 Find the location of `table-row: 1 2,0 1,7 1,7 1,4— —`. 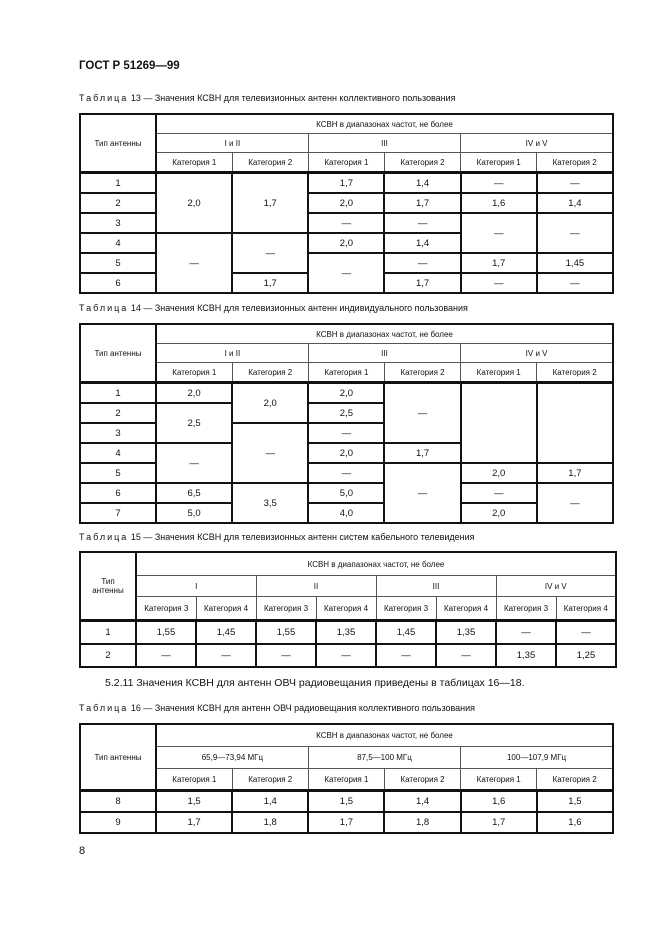

table-row: 1 2,0 1,7 1,7 1,4— — is located at coordinates (347, 202).